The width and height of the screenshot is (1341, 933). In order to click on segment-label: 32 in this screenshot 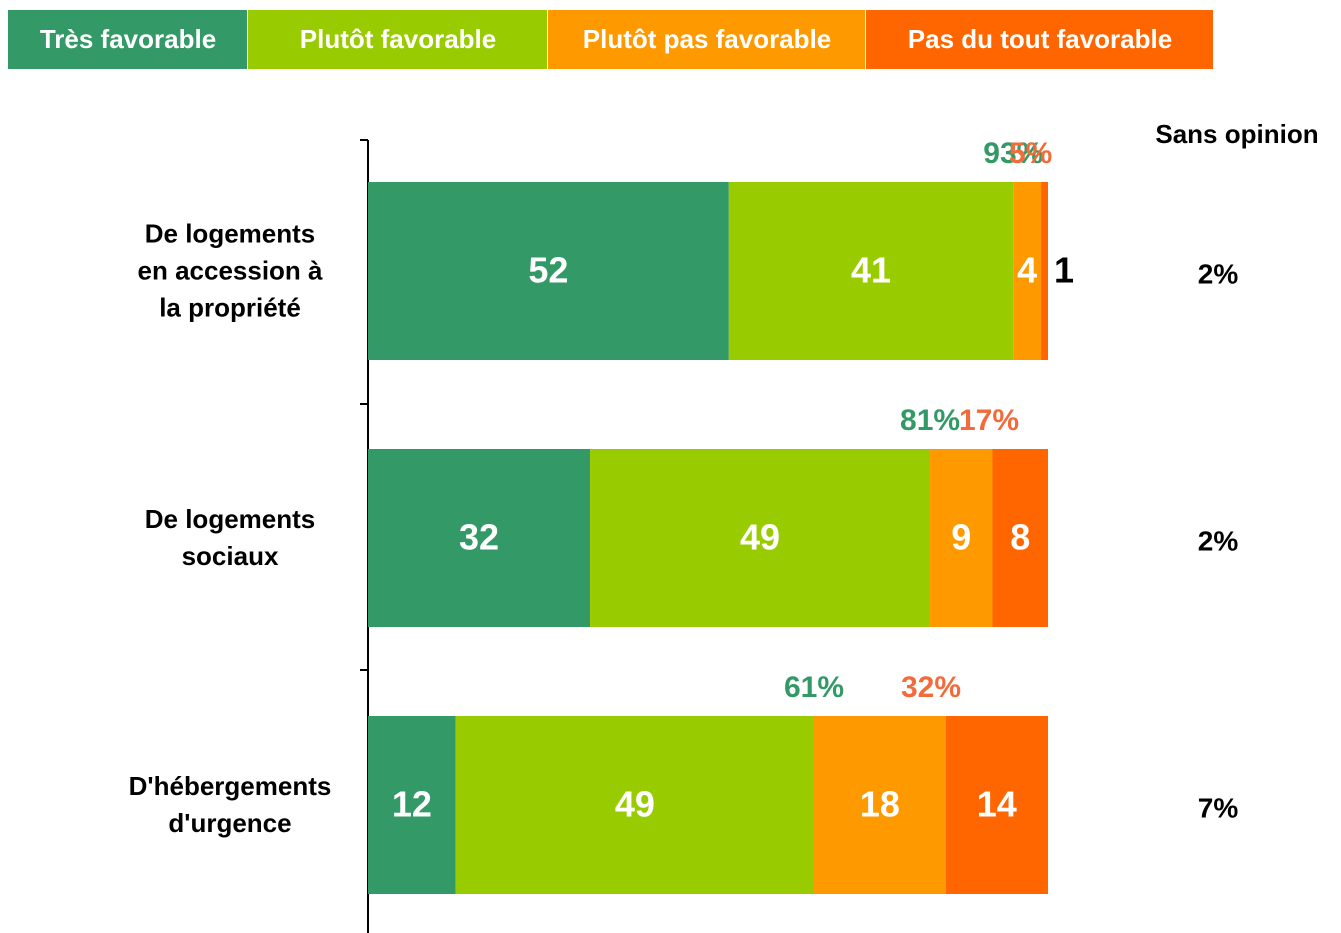, I will do `click(479, 537)`.